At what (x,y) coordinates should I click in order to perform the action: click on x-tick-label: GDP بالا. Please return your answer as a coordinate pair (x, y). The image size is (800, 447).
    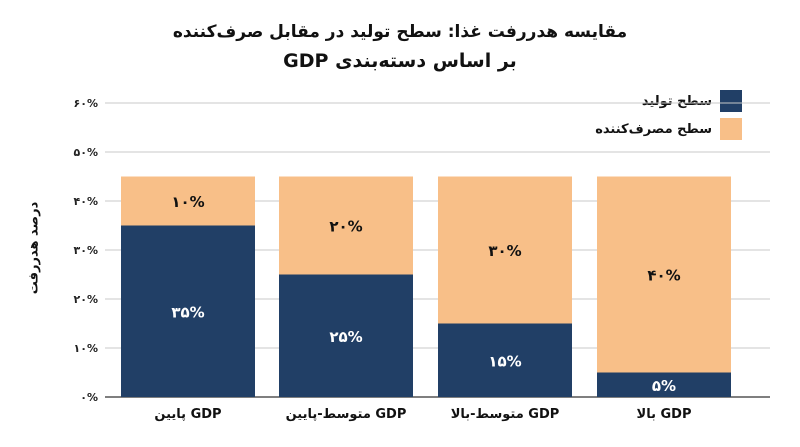
    Looking at the image, I should click on (664, 414).